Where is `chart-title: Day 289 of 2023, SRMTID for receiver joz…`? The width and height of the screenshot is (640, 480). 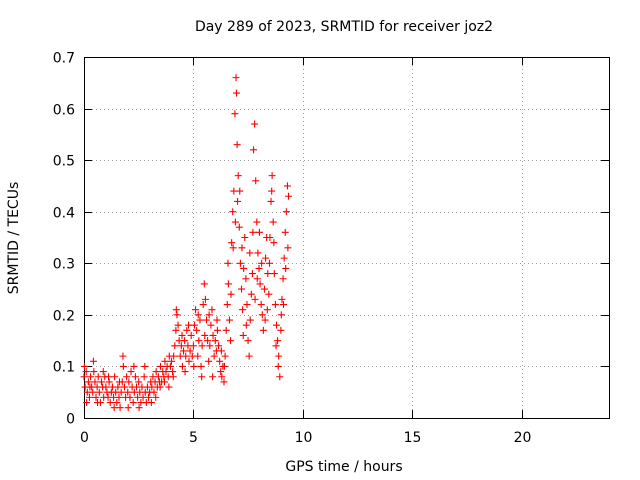 chart-title: Day 289 of 2023, SRMTID for receiver joz… is located at coordinates (344, 27).